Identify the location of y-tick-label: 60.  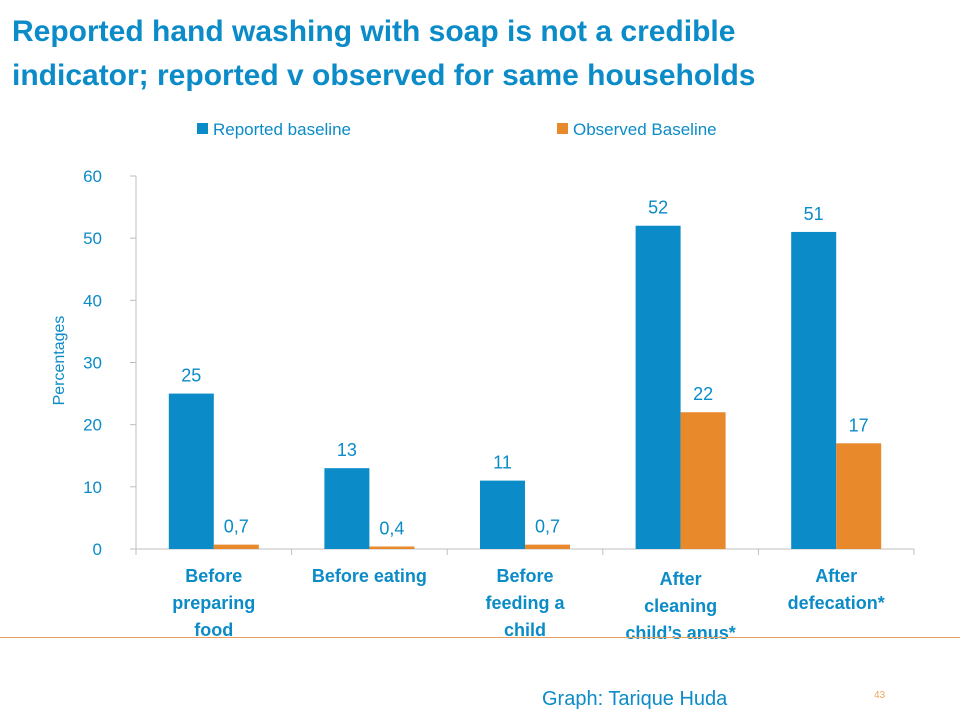
(92, 176).